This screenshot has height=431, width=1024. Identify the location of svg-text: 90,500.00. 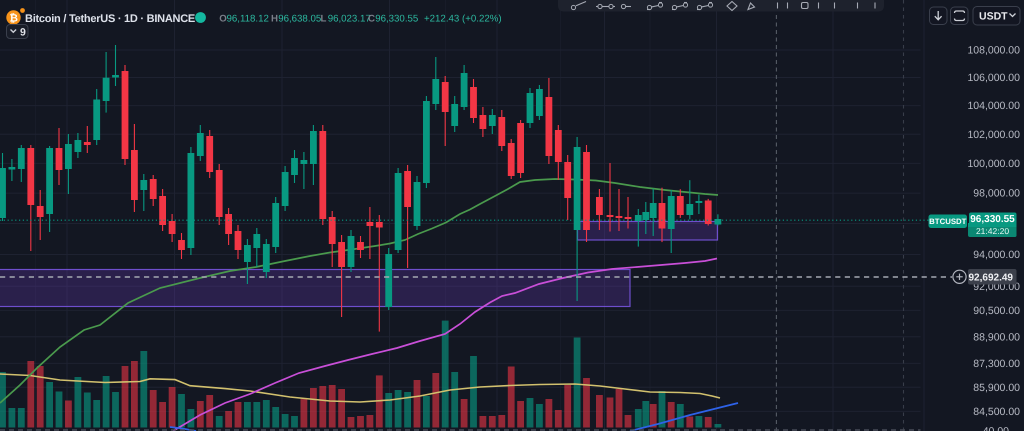
(996, 311).